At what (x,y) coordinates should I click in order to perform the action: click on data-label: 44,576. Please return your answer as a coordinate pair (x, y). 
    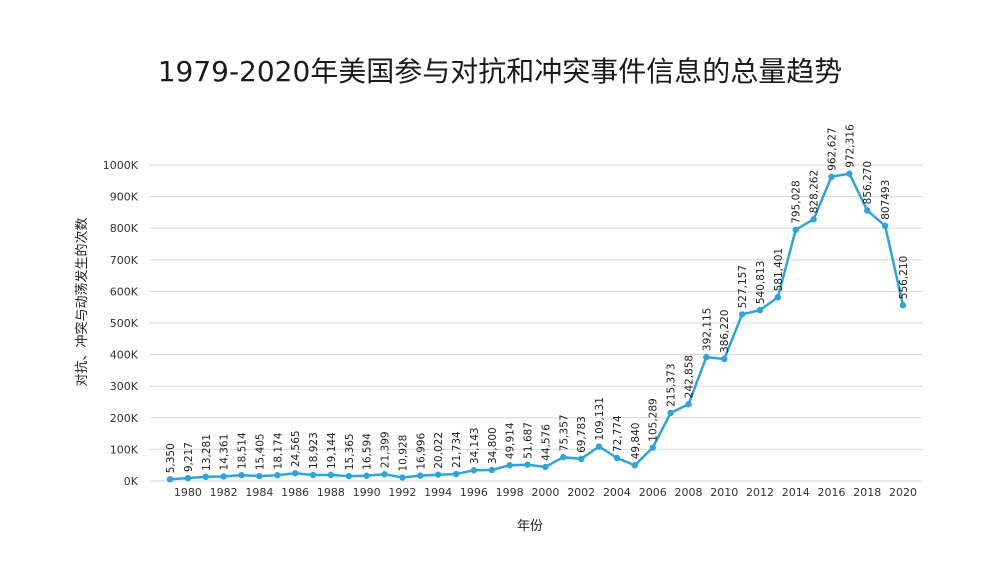
    Looking at the image, I should click on (546, 442).